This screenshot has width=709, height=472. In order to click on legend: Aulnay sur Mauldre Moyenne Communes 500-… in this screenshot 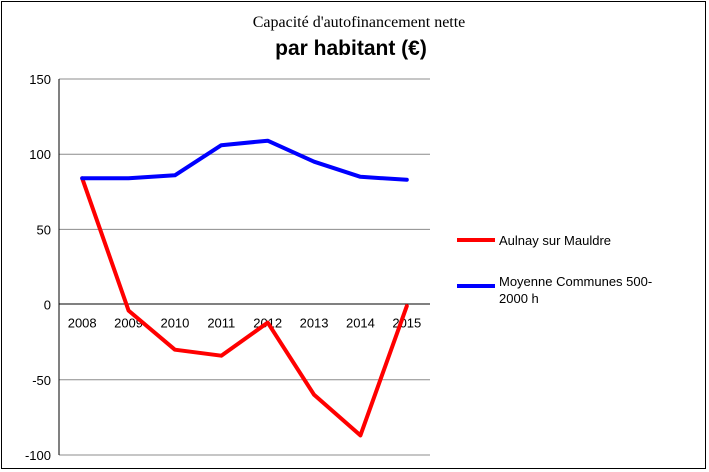, I will do `click(554, 269)`.